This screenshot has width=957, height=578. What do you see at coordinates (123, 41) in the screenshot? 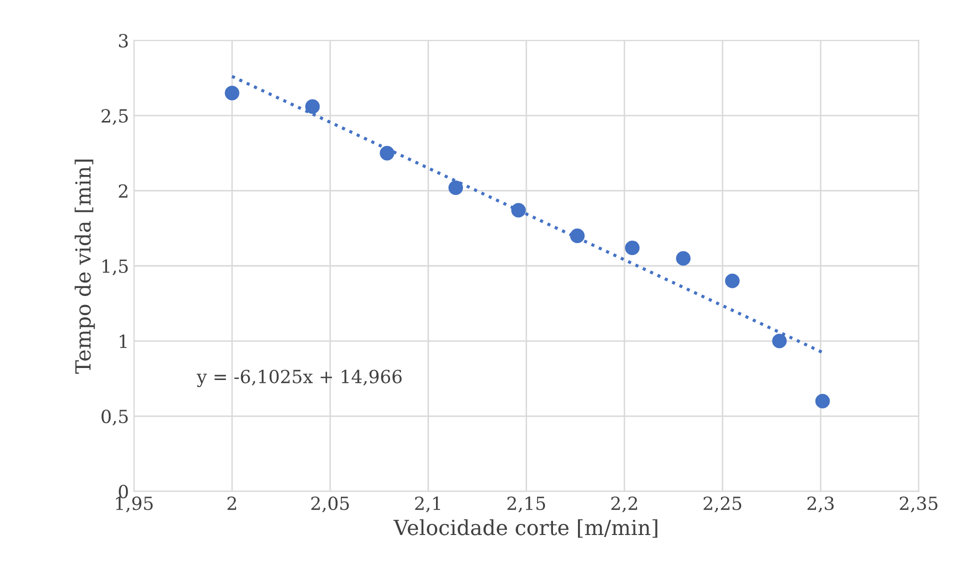
I see `y-tick-label: 3` at bounding box center [123, 41].